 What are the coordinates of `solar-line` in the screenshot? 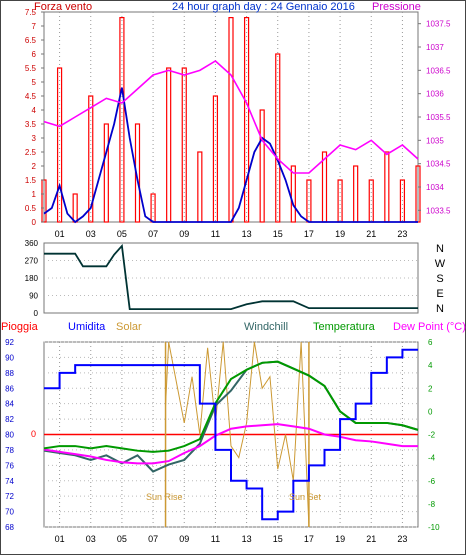 It's located at (237, 434).